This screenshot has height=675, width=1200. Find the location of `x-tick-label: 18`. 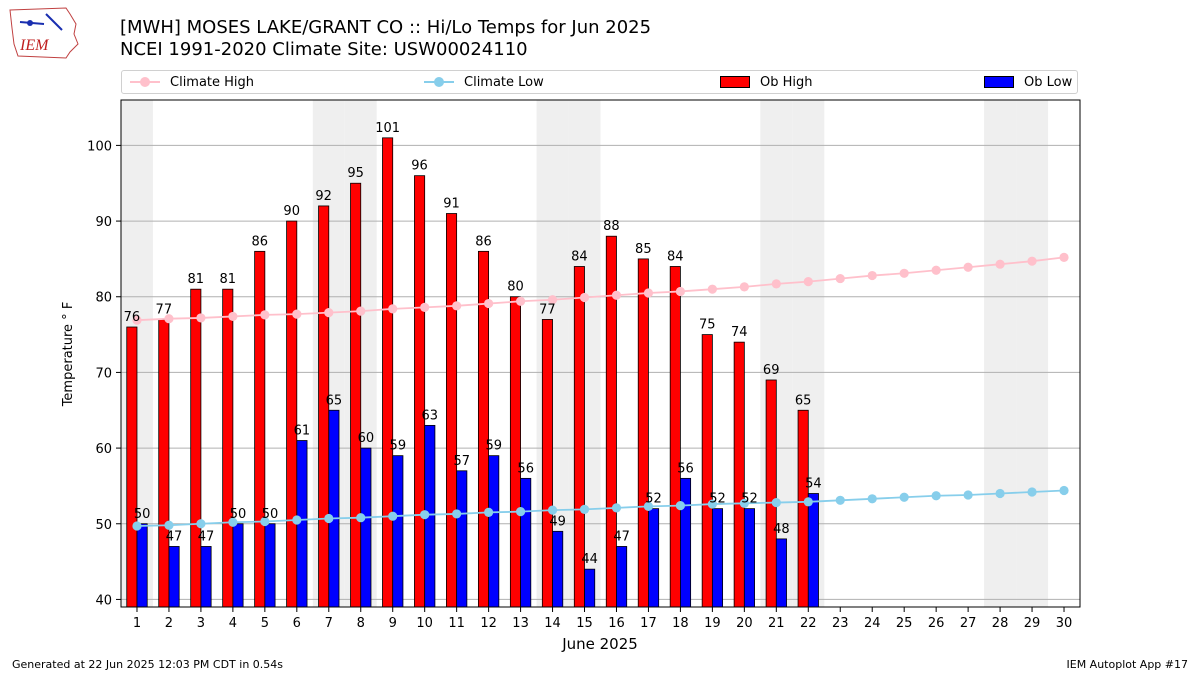

x-tick-label: 18 is located at coordinates (680, 623).